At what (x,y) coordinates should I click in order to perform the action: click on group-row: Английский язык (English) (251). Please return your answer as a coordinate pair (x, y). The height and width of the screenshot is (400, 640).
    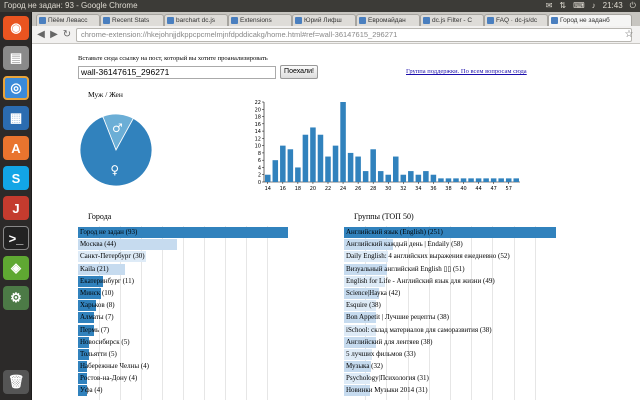
    Looking at the image, I should click on (450, 232).